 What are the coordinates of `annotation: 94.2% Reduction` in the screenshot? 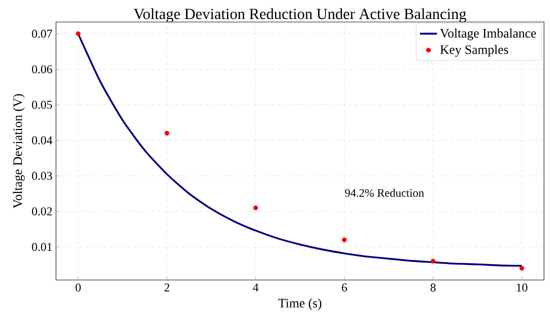 It's located at (384, 192).